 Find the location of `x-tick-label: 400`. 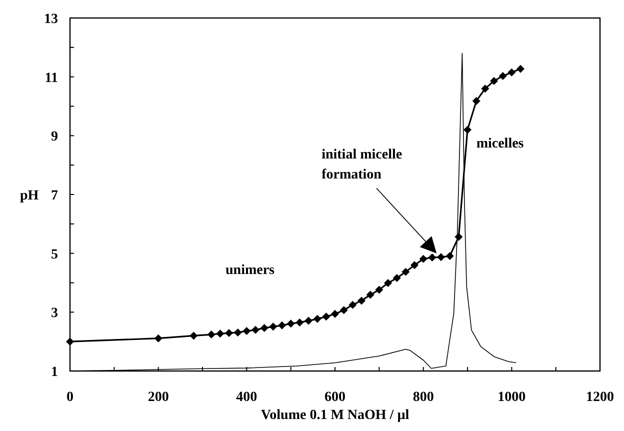

x-tick-label: 400 is located at coordinates (247, 397).